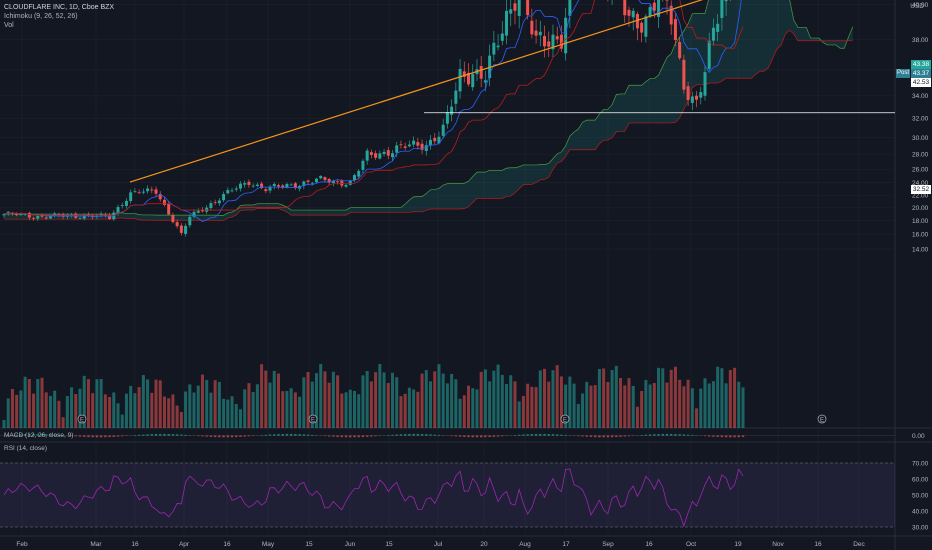 This screenshot has width=932, height=550. What do you see at coordinates (41, 16) in the screenshot?
I see `ichimoku-legend: Ichimoku (9, 26, 52, 26)` at bounding box center [41, 16].